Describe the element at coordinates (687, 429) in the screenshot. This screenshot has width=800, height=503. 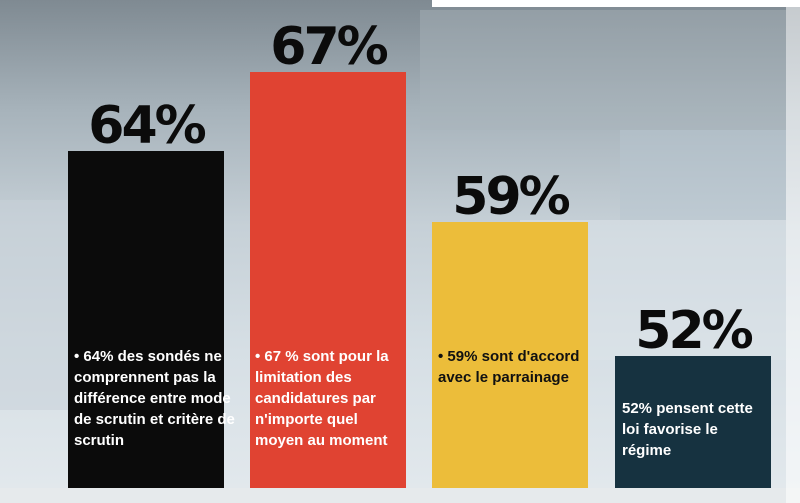
I see `bar-description-4: 52% pensent cette loi favorise le régime` at that location.